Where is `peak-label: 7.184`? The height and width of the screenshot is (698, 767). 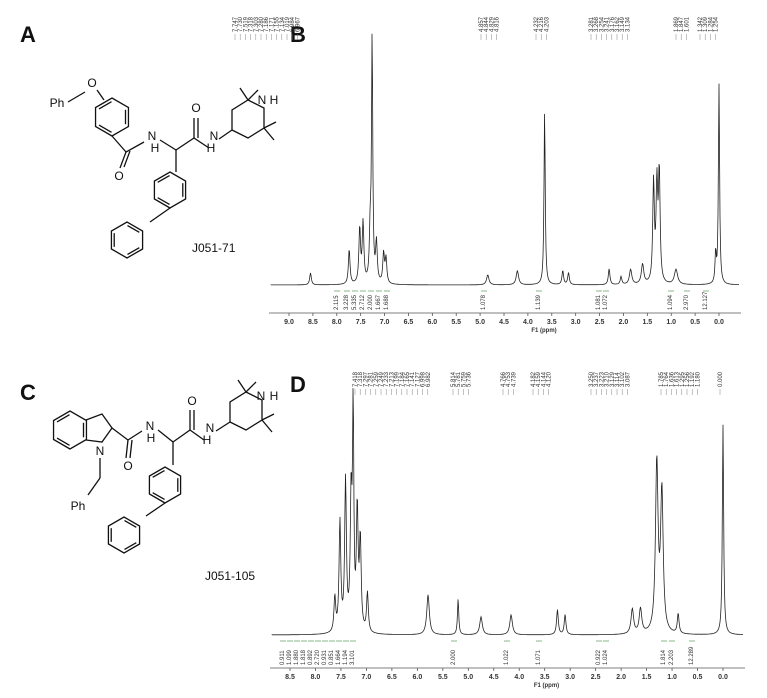
peak-label: 7.184 is located at coordinates (403, 379).